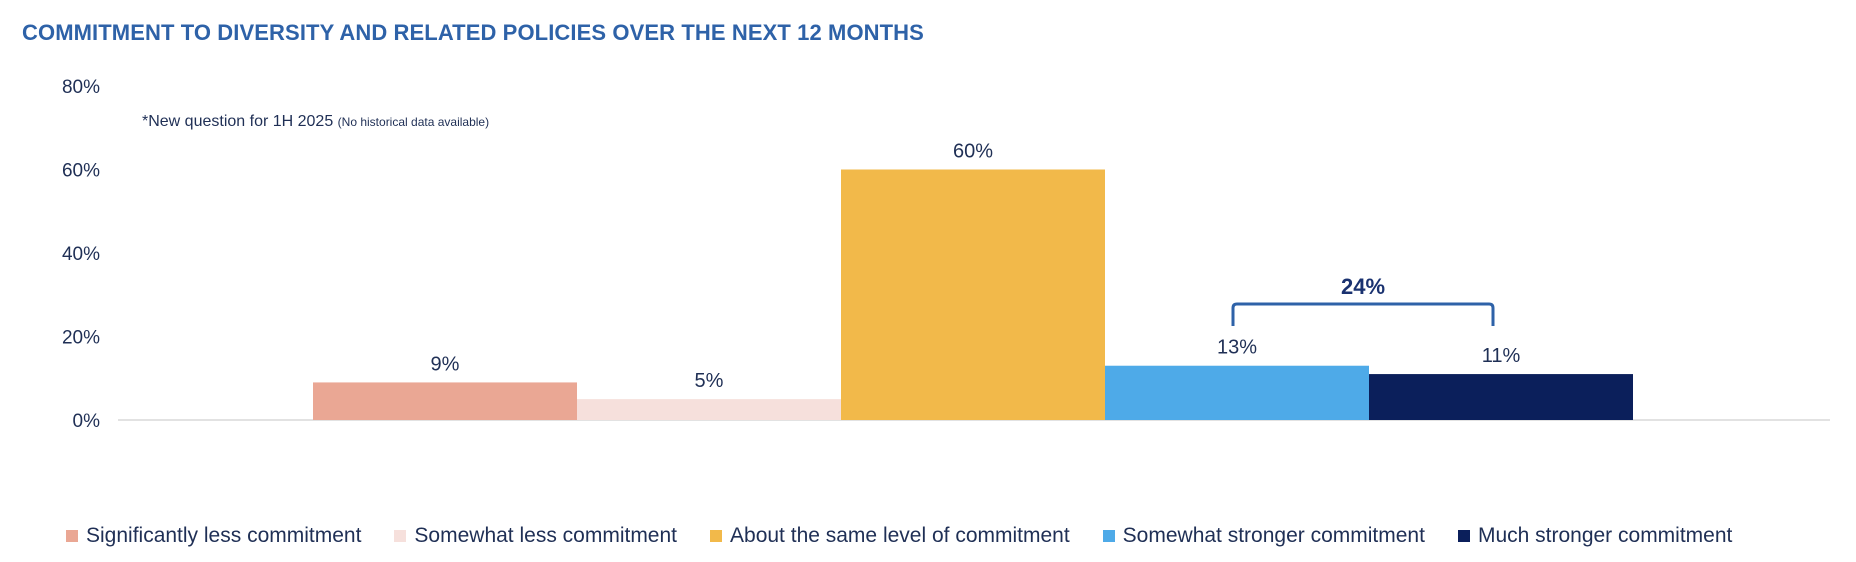 This screenshot has width=1856, height=562. I want to click on data-label: 60%, so click(973, 152).